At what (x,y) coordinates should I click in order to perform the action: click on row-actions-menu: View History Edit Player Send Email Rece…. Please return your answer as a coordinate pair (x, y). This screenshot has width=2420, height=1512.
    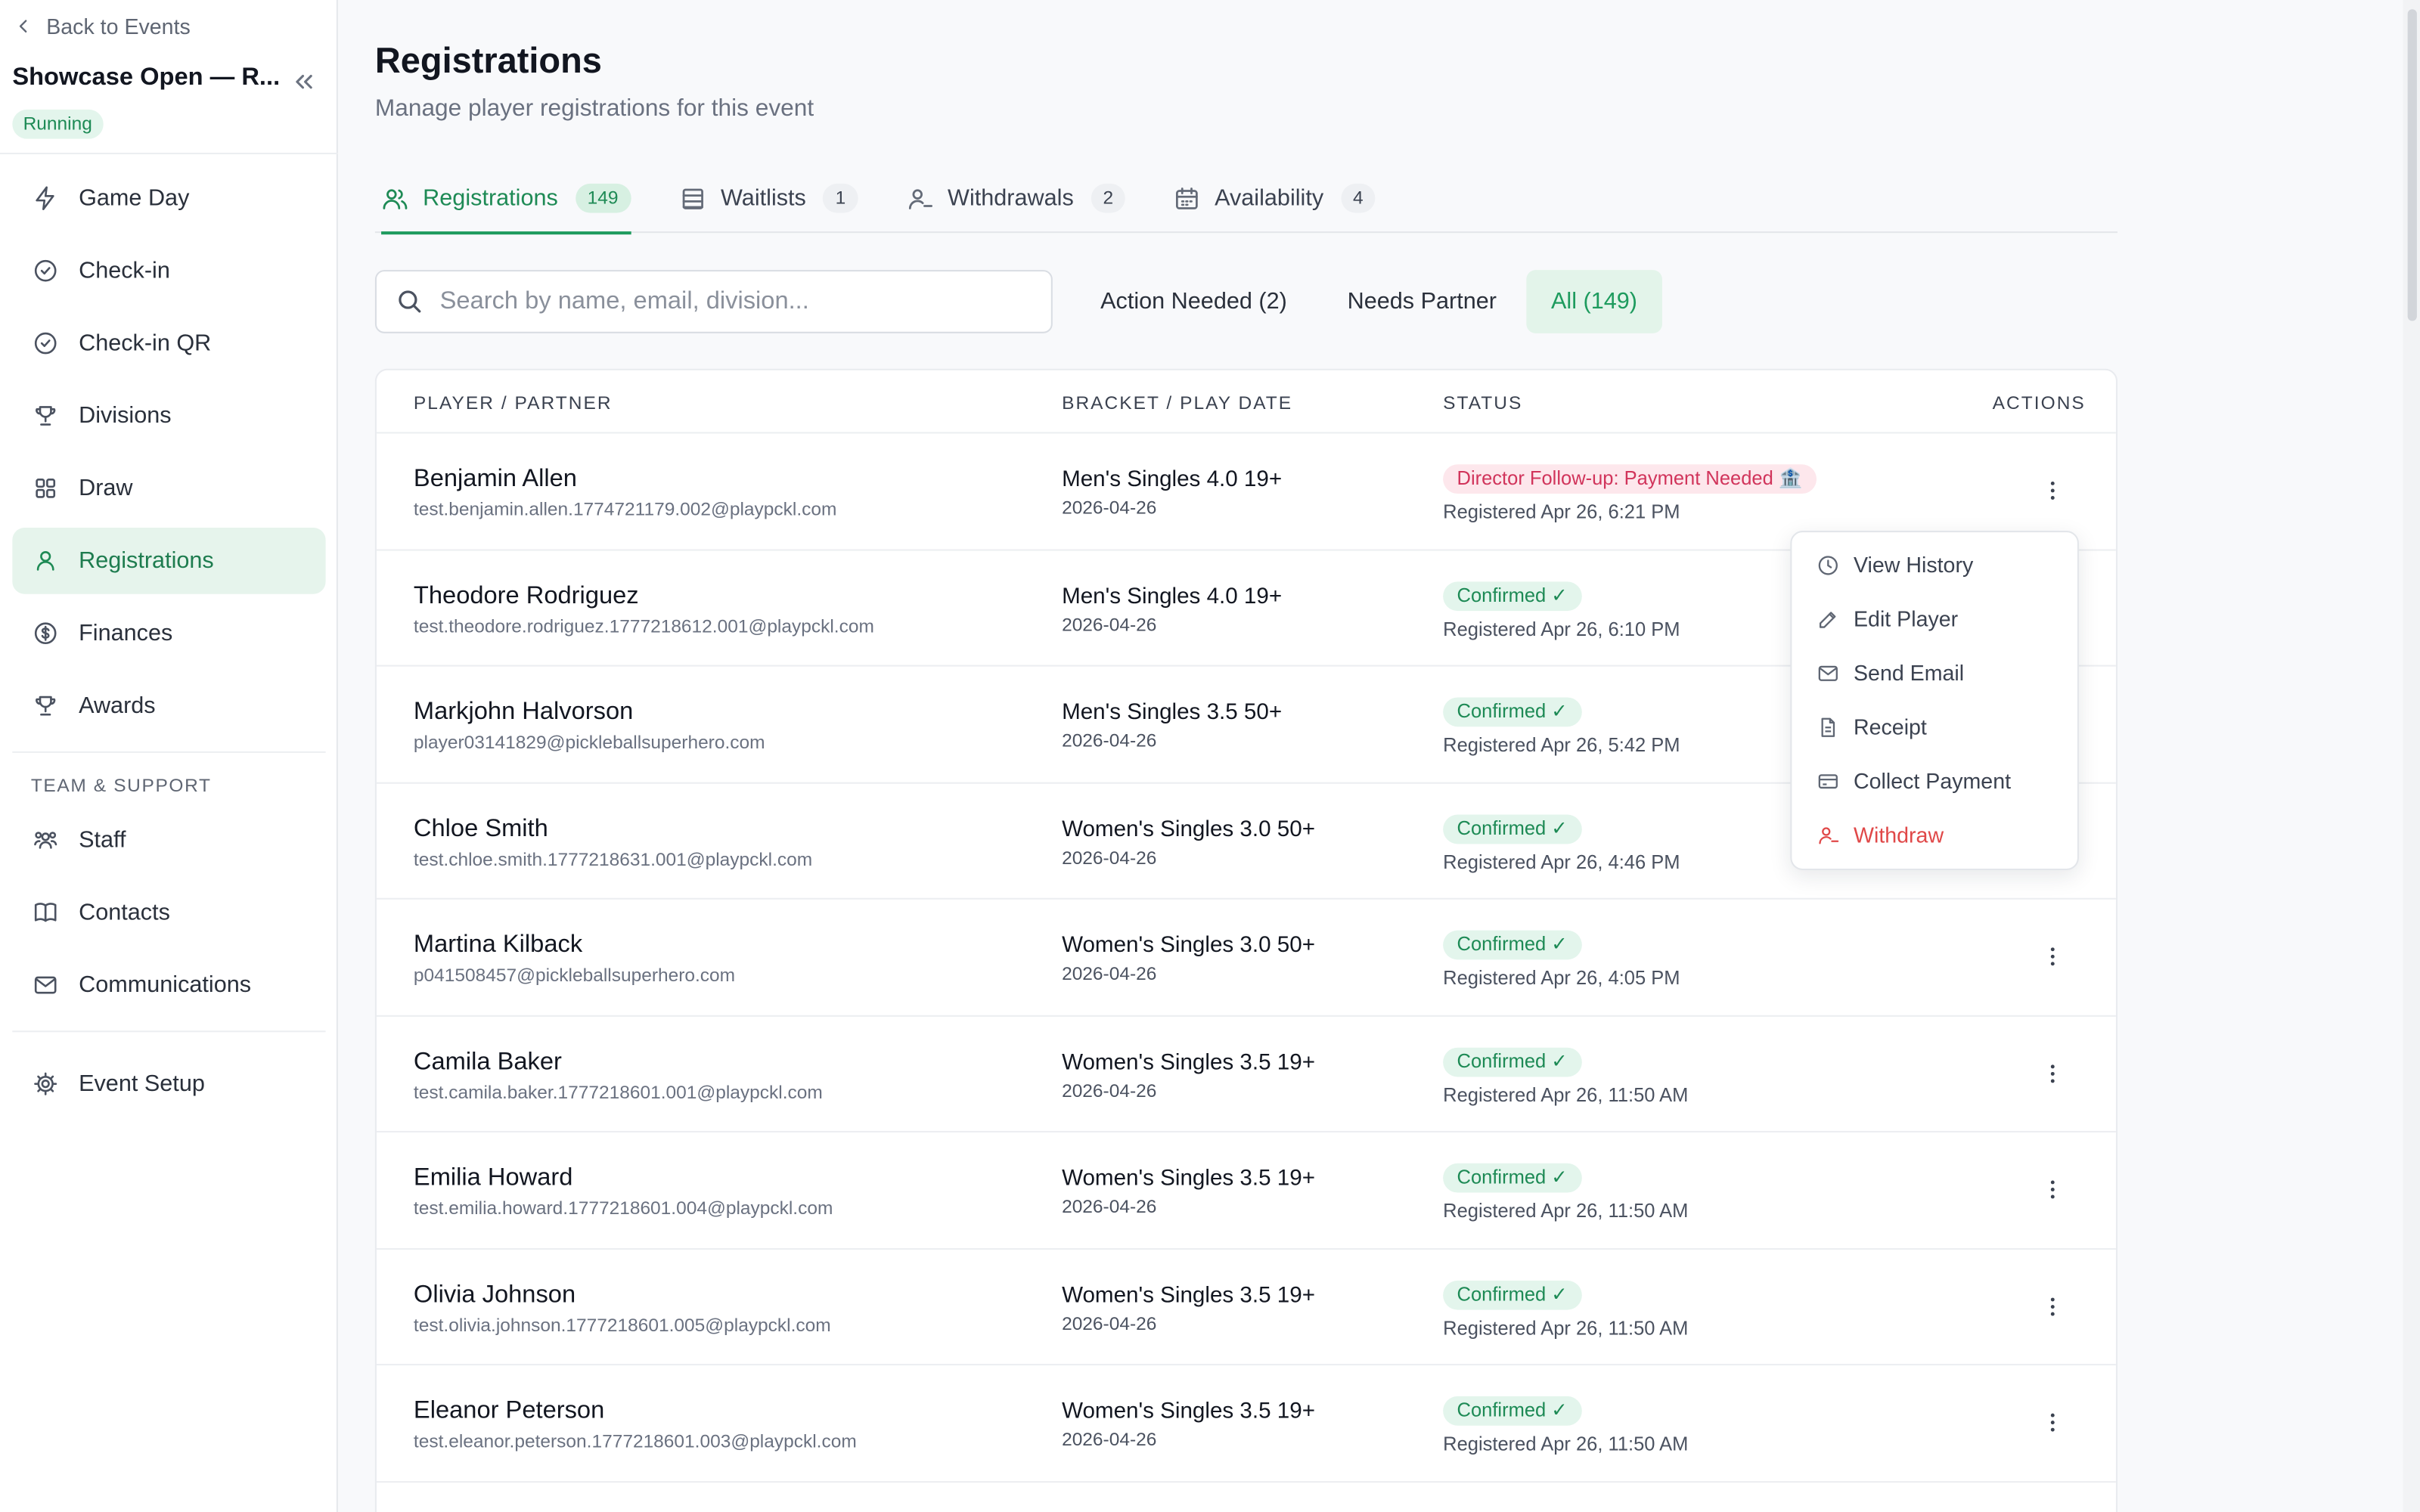
    Looking at the image, I should click on (1934, 701).